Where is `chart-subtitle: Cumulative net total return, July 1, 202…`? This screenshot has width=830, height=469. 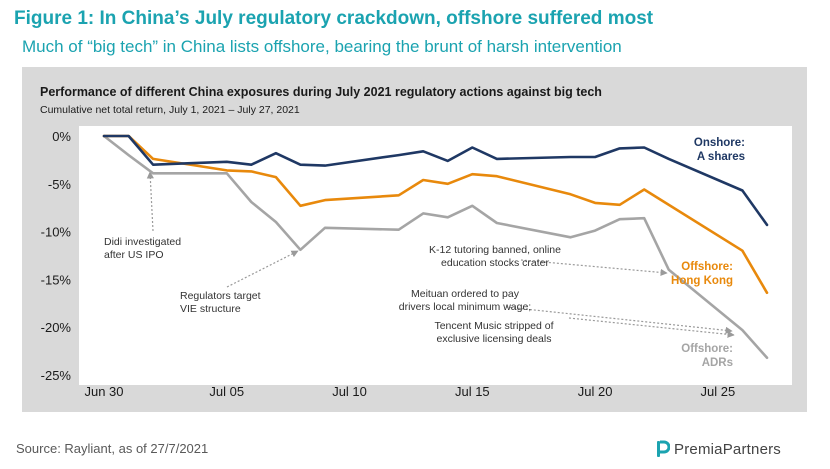
chart-subtitle: Cumulative net total return, July 1, 202… is located at coordinates (170, 110).